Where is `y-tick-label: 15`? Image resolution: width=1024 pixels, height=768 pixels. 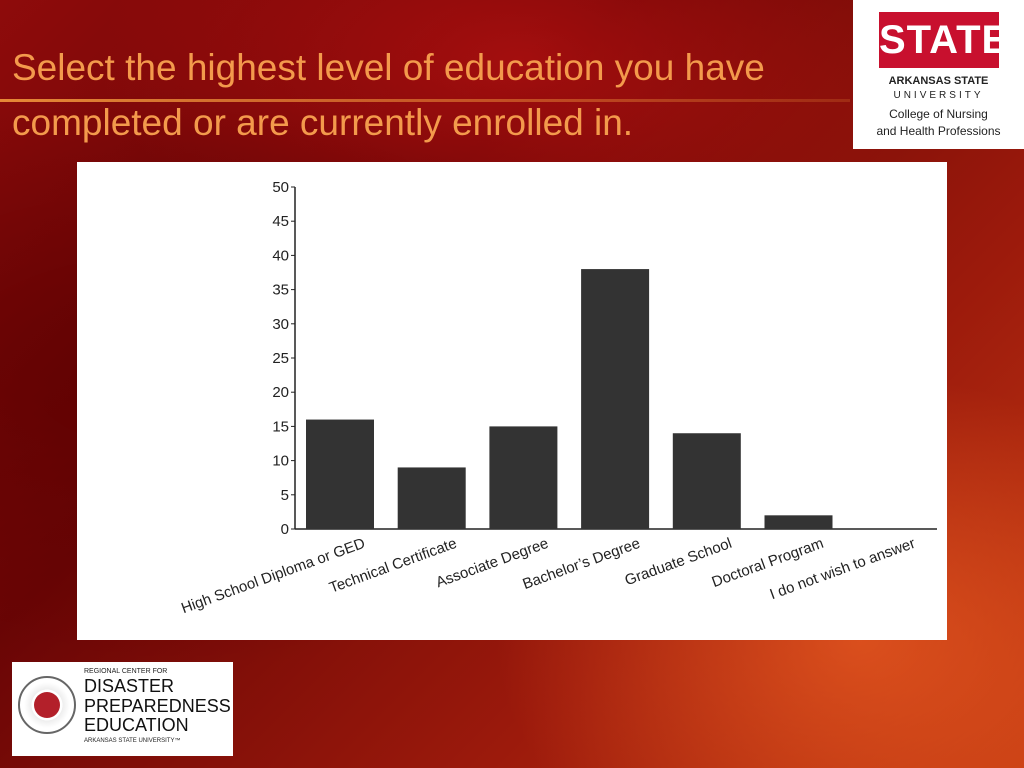 y-tick-label: 15 is located at coordinates (280, 426).